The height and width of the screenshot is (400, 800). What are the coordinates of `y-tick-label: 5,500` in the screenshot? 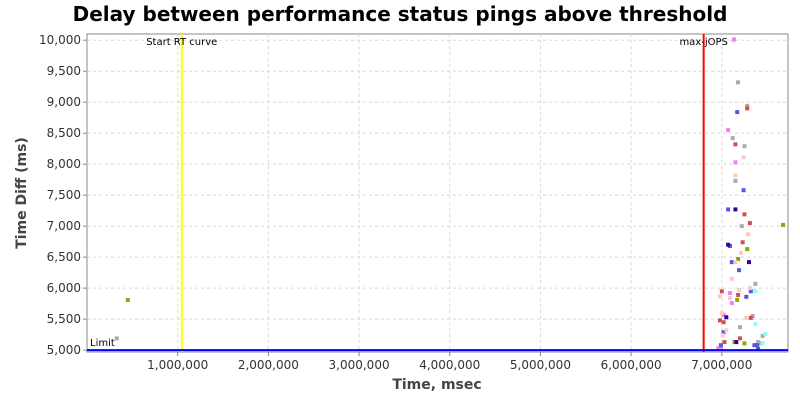 It's located at (64, 319).